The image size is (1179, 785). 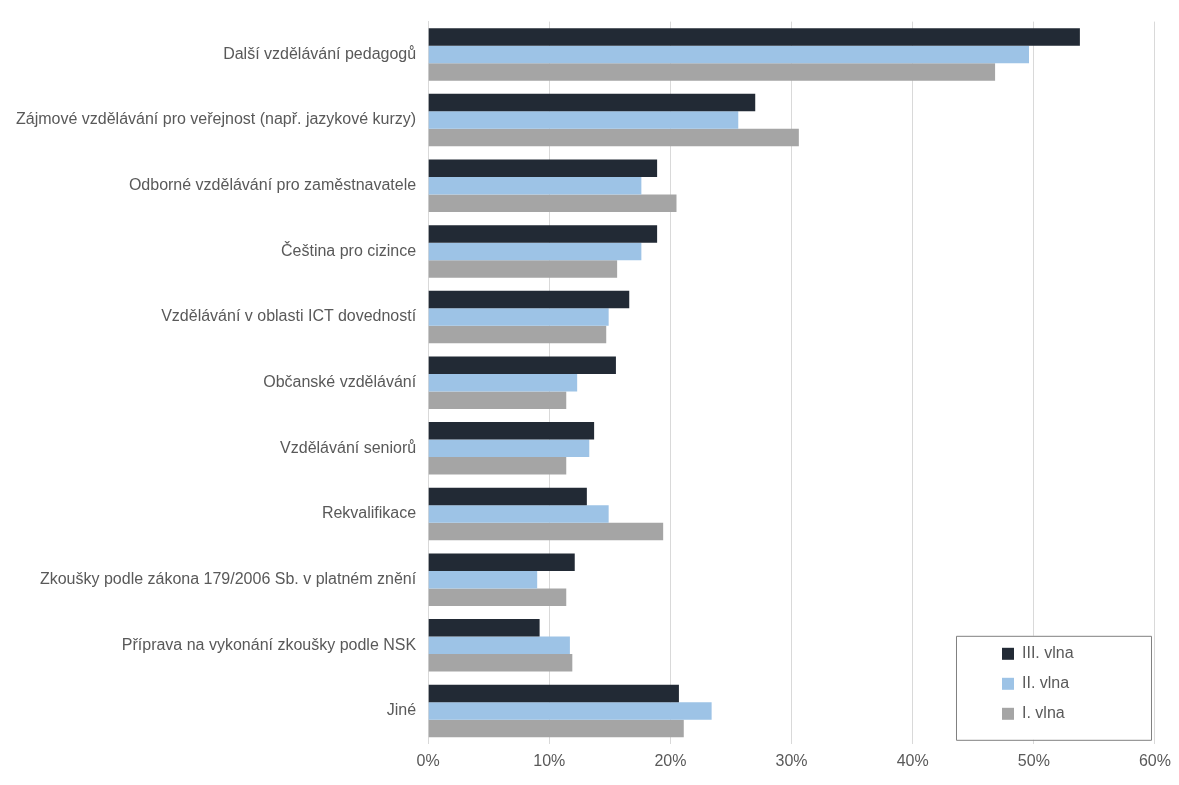 What do you see at coordinates (670, 760) in the screenshot?
I see `x-tick-label: 20%` at bounding box center [670, 760].